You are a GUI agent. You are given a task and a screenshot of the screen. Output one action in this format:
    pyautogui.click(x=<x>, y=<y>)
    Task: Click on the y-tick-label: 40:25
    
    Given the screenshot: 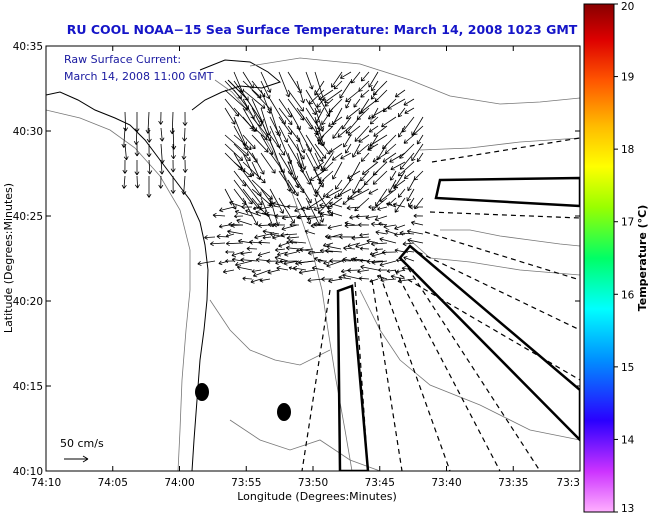 What is the action you would take?
    pyautogui.click(x=28, y=217)
    